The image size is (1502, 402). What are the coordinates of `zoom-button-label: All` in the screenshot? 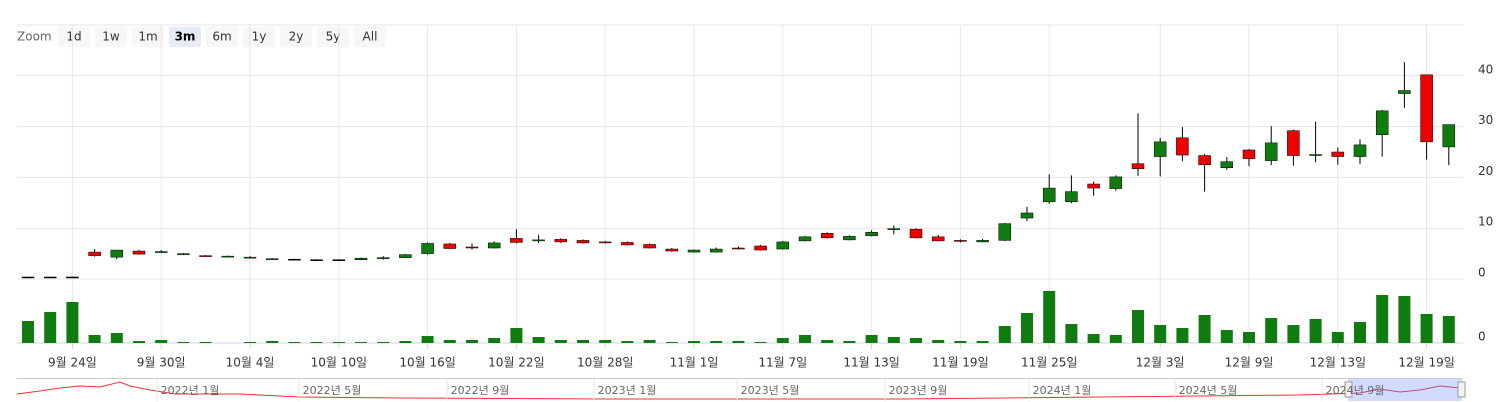 It's located at (370, 37).